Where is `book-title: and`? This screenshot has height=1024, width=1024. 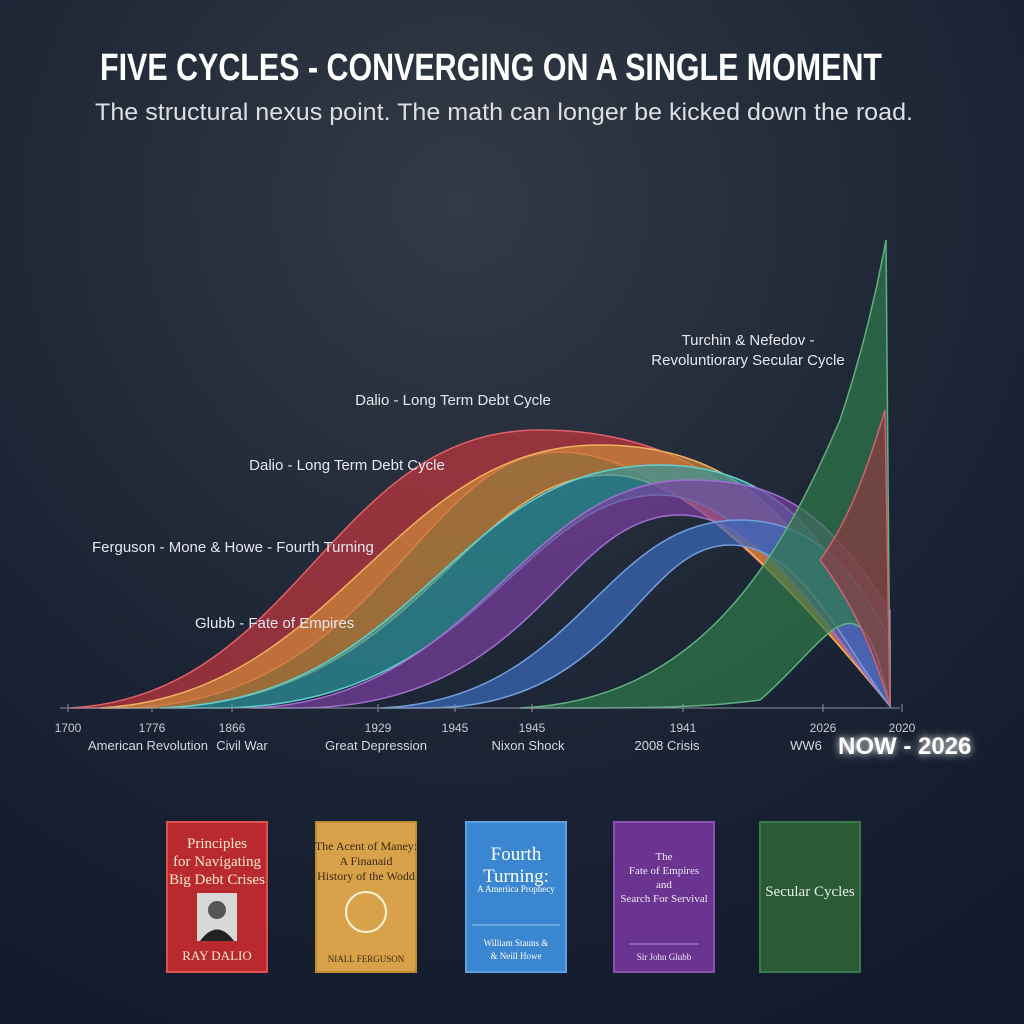 book-title: and is located at coordinates (664, 885).